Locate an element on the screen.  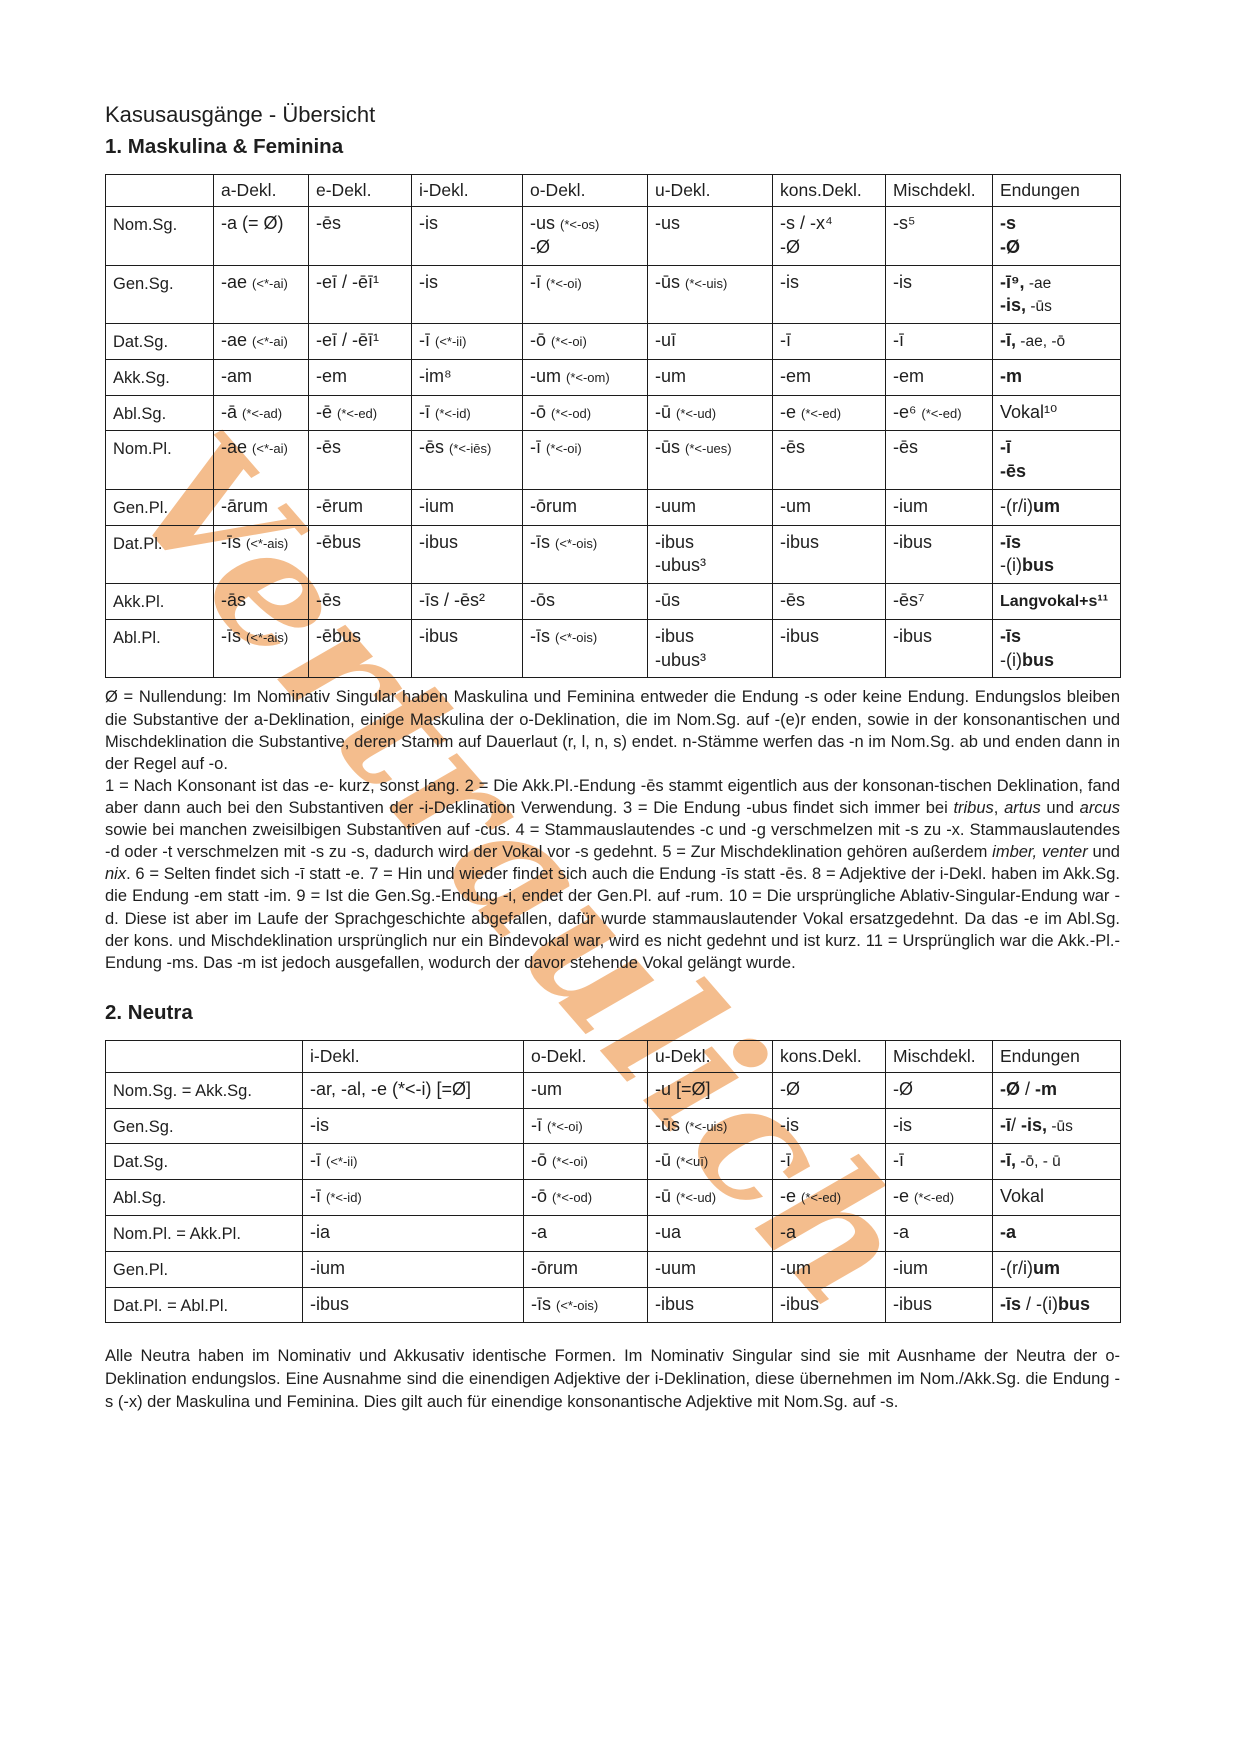
text-segment: -ō, - ū is located at coordinates (1038, 1162).